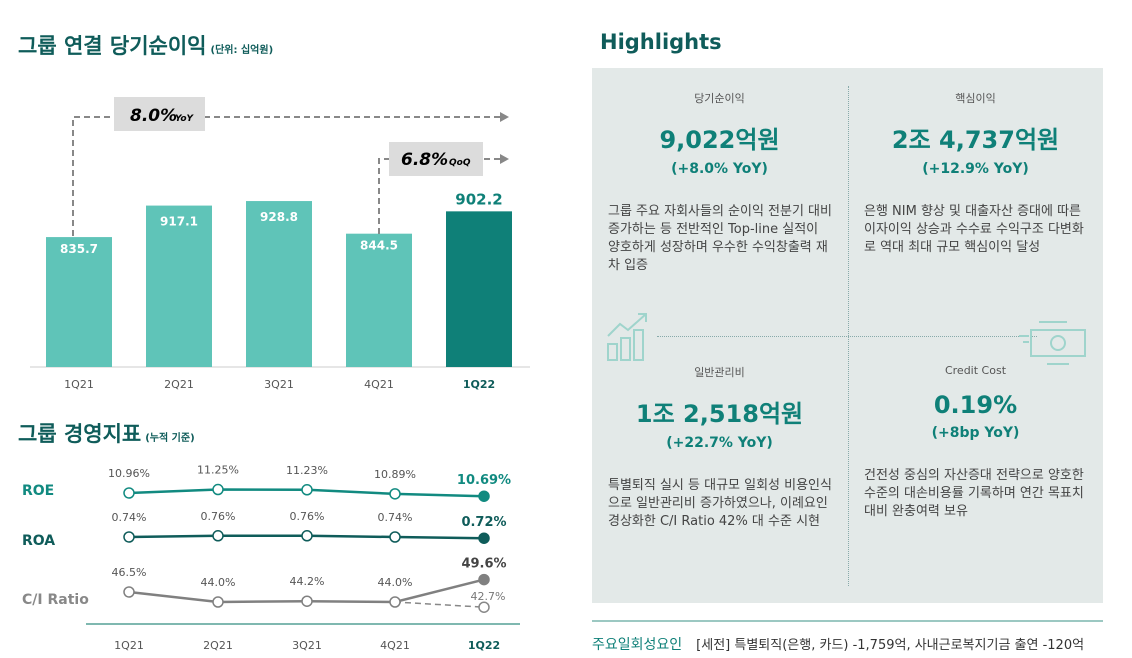 Image resolution: width=1132 pixels, height=658 pixels. What do you see at coordinates (379, 246) in the screenshot?
I see `bar-value-label: 844.5` at bounding box center [379, 246].